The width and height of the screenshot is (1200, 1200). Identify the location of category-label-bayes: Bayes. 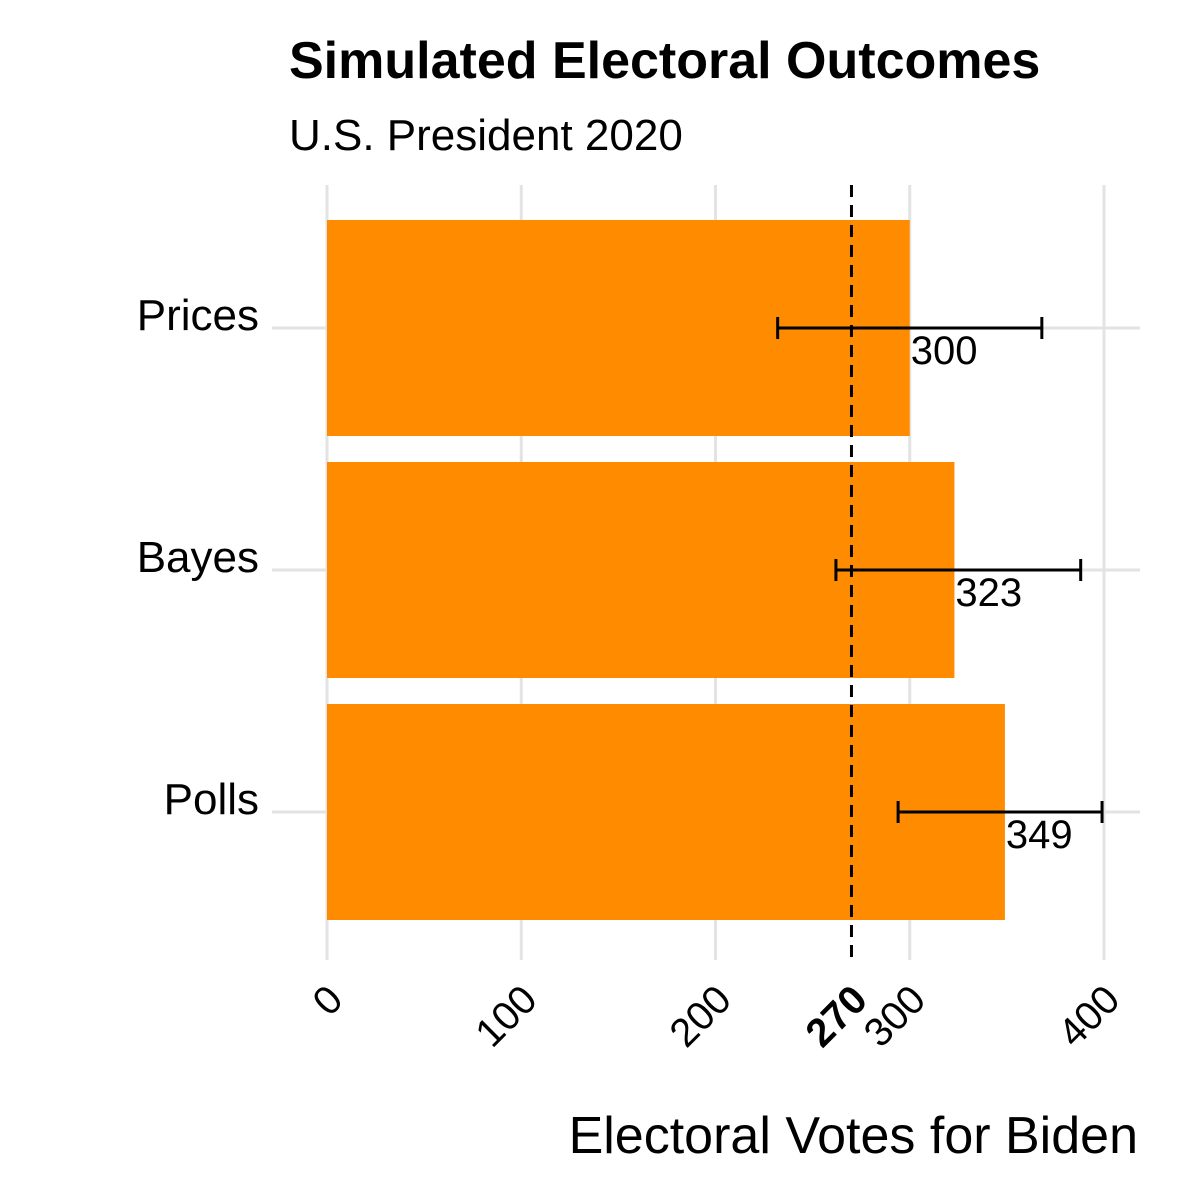
(198, 557).